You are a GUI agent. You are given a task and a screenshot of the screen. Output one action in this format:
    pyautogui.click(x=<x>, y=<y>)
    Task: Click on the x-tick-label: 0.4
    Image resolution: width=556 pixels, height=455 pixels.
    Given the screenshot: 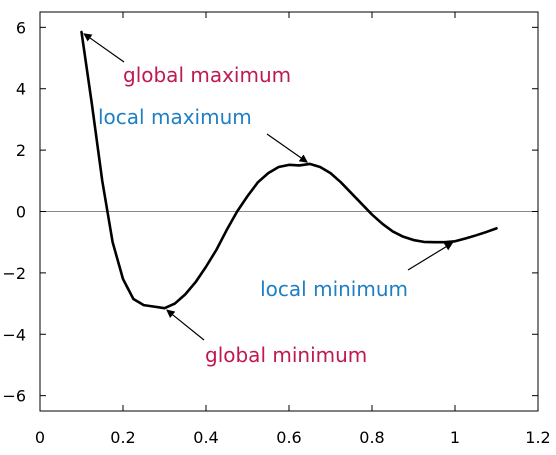 What is the action you would take?
    pyautogui.click(x=205, y=437)
    